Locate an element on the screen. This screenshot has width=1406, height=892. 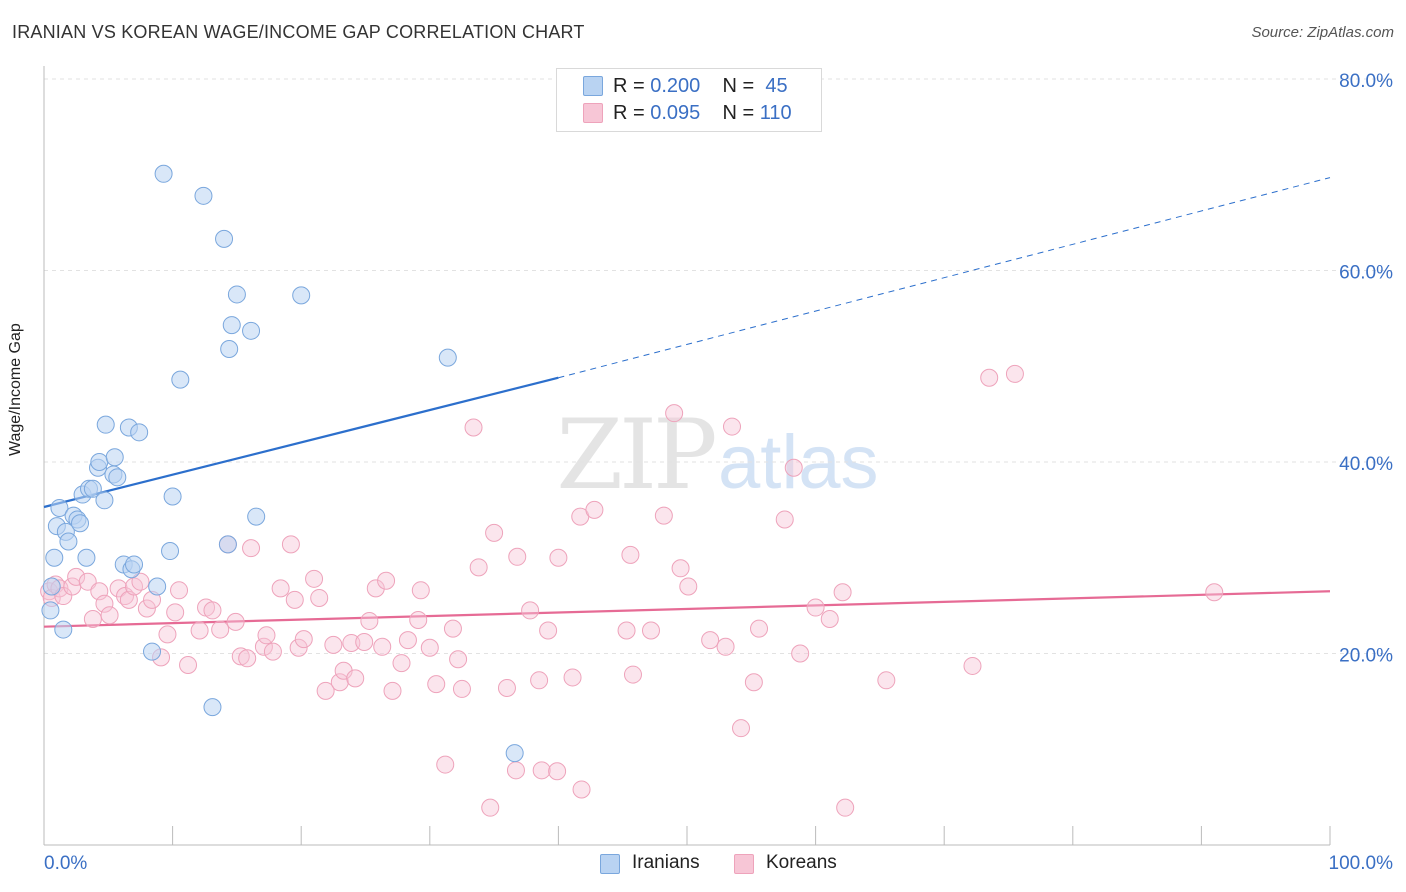
watermark: ZIP atlas is located at coordinates (717, 455).